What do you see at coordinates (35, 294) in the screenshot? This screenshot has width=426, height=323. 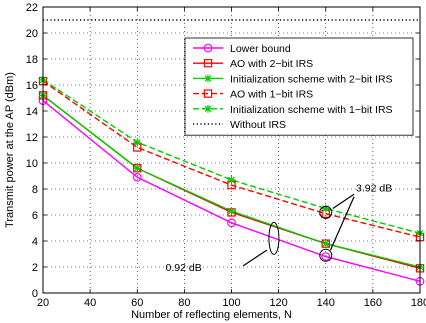 I see `y-tick-label: 0` at bounding box center [35, 294].